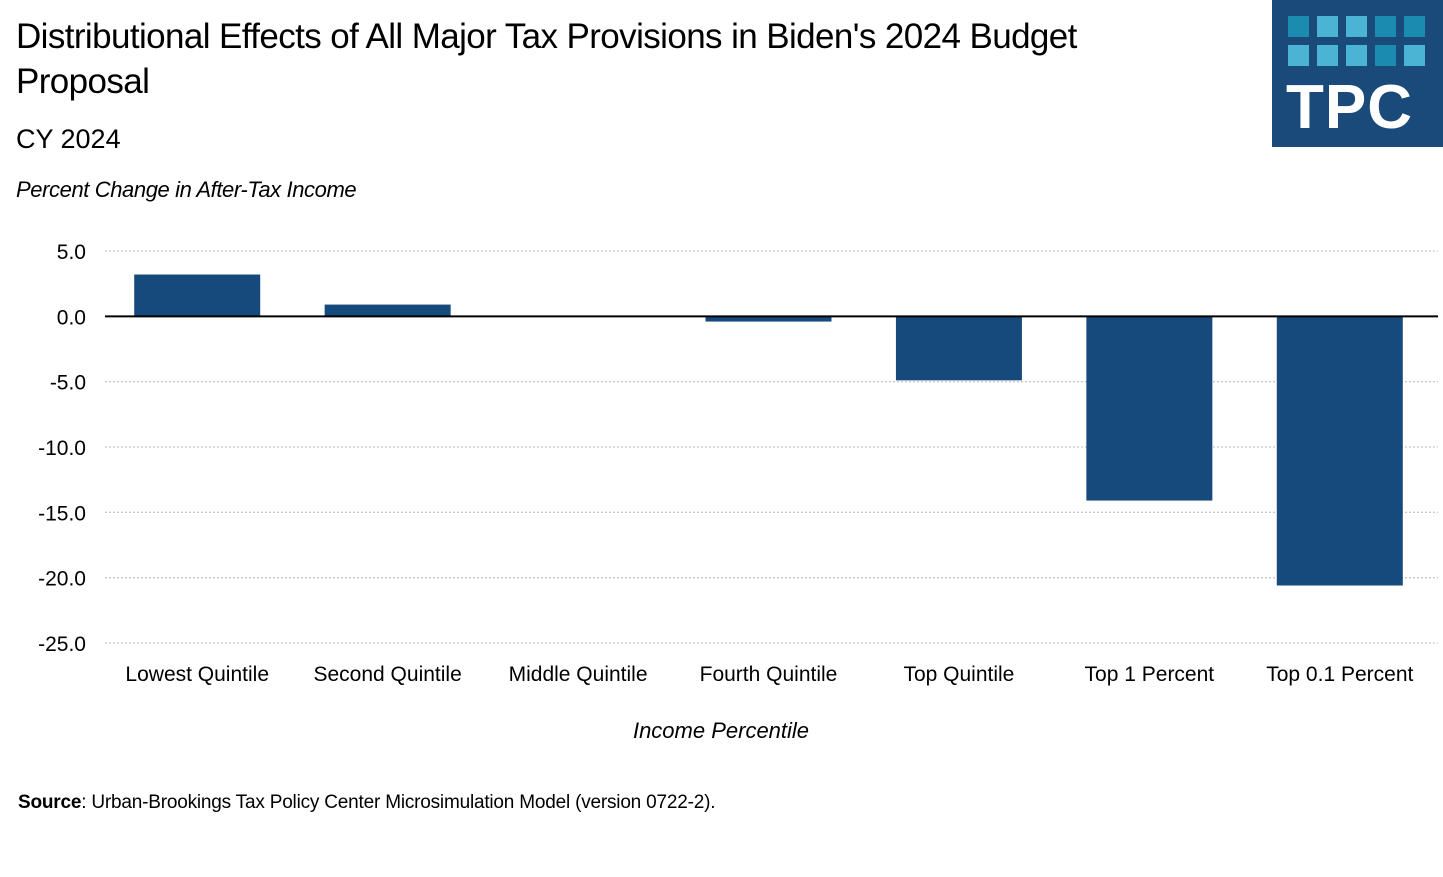 The width and height of the screenshot is (1443, 877). What do you see at coordinates (1349, 107) in the screenshot?
I see `logo-text: TPC` at bounding box center [1349, 107].